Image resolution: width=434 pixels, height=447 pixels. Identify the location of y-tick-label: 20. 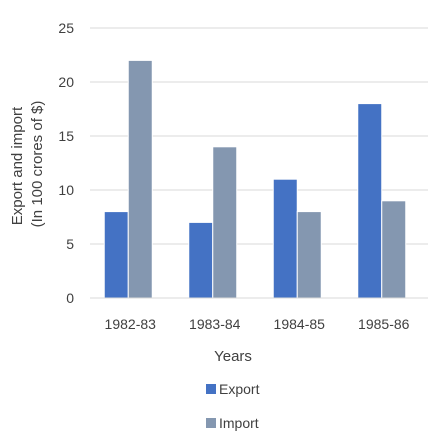
(66, 82).